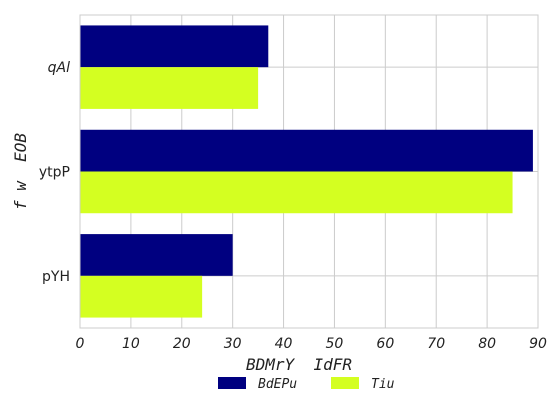 The height and width of the screenshot is (420, 560). Describe the element at coordinates (277, 384) in the screenshot. I see `legend-label: BdEPu` at that location.